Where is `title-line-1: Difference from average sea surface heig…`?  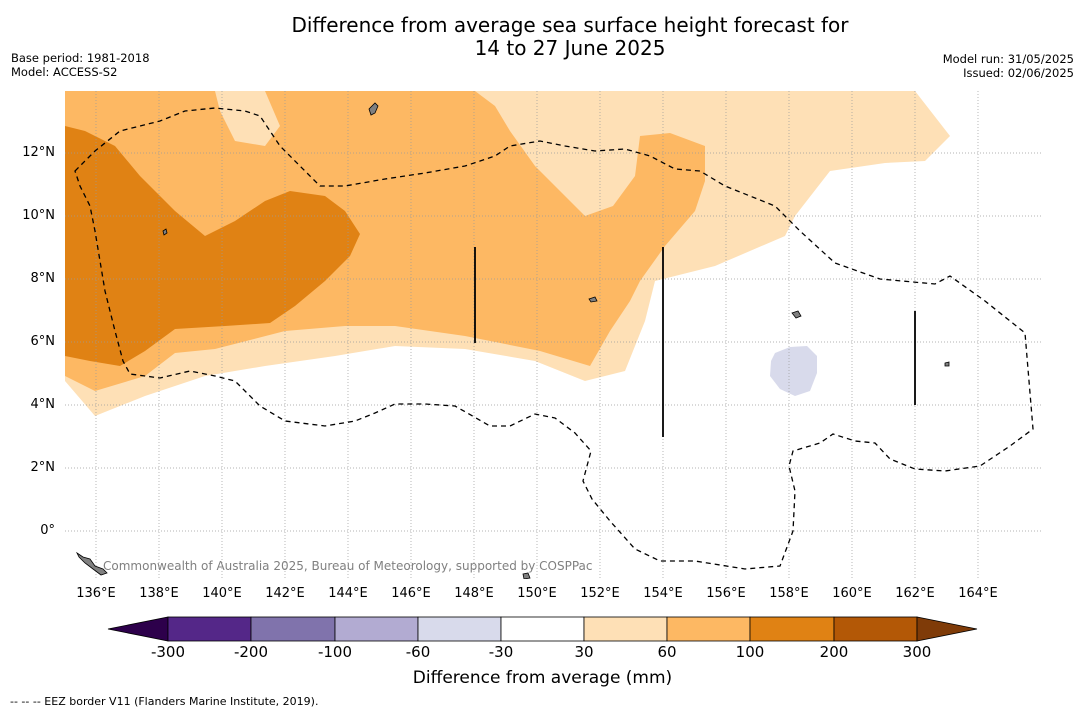 title-line-1: Difference from average sea surface heig… is located at coordinates (570, 25).